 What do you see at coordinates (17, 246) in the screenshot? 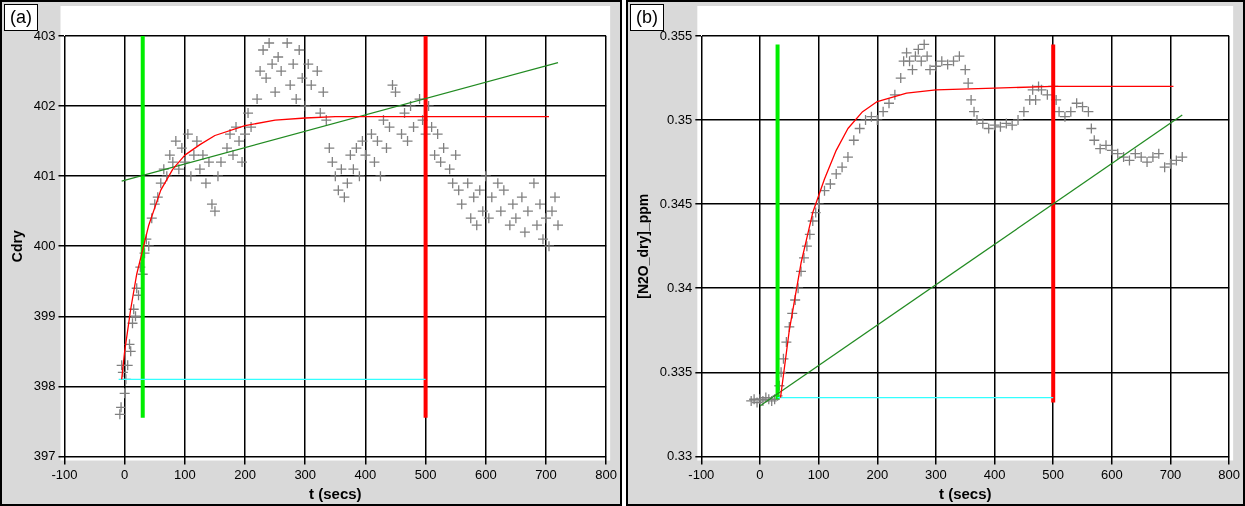
I see `y-axis-title: Cdry` at bounding box center [17, 246].